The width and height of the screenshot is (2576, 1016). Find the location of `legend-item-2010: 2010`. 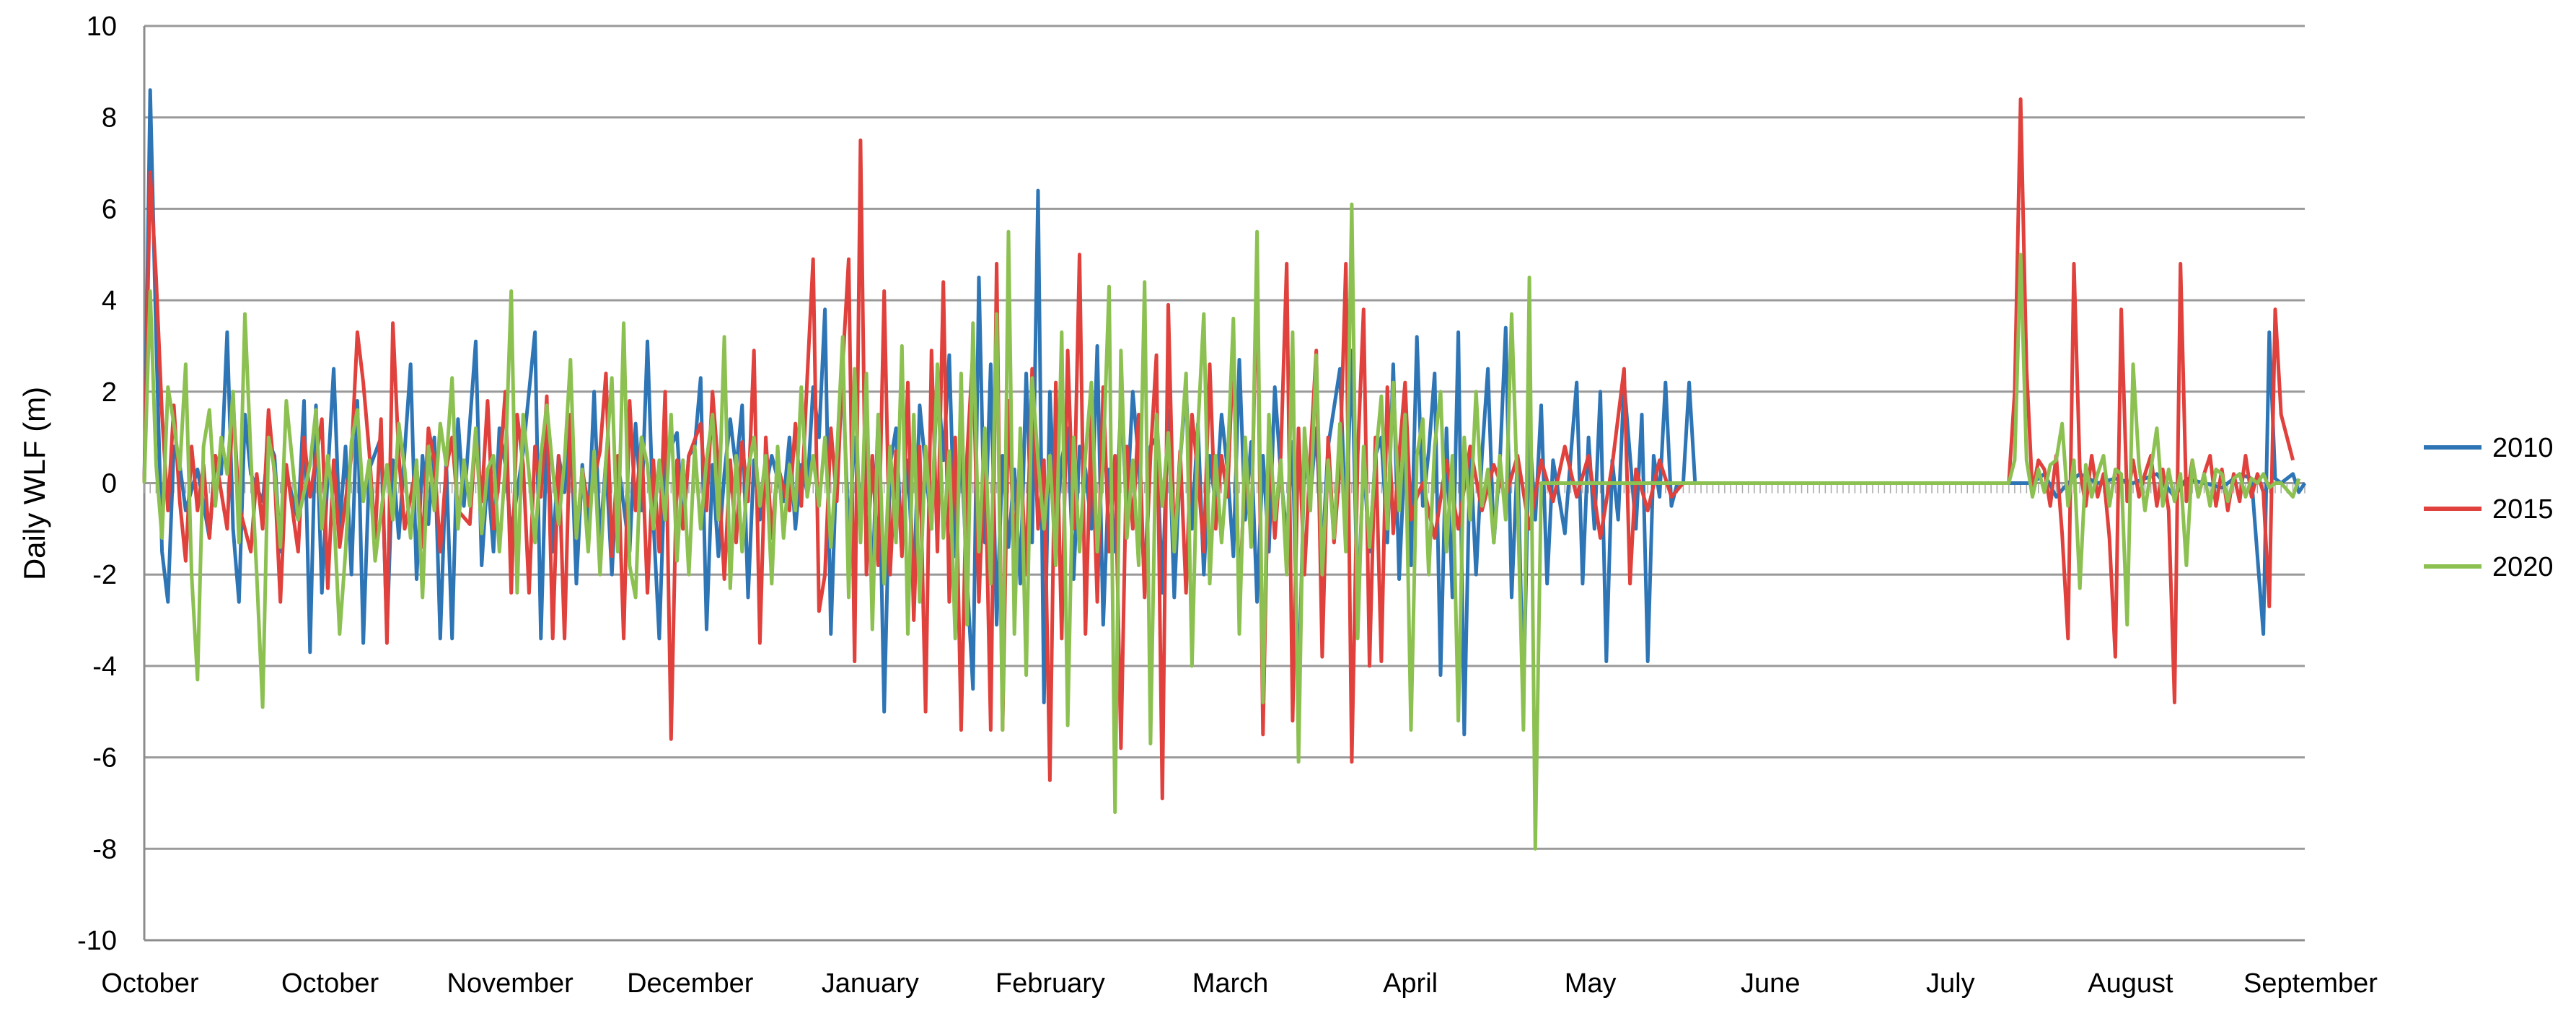

legend-item-2010: 2010 is located at coordinates (2489, 448).